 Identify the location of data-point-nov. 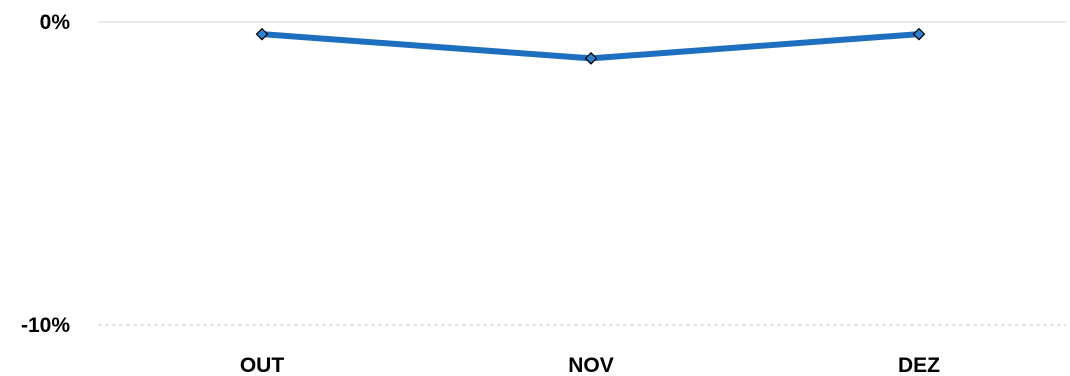
(591, 58).